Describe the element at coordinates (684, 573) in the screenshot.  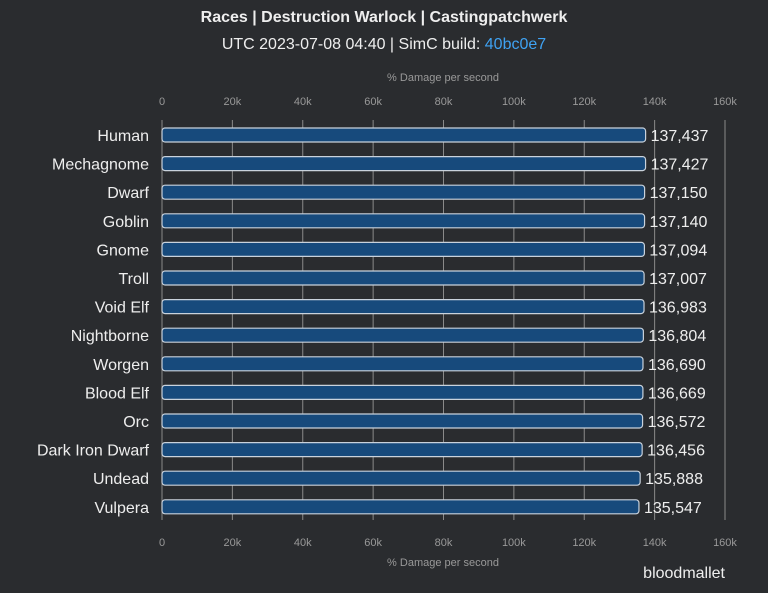
I see `credit-label: bloodmallet` at that location.